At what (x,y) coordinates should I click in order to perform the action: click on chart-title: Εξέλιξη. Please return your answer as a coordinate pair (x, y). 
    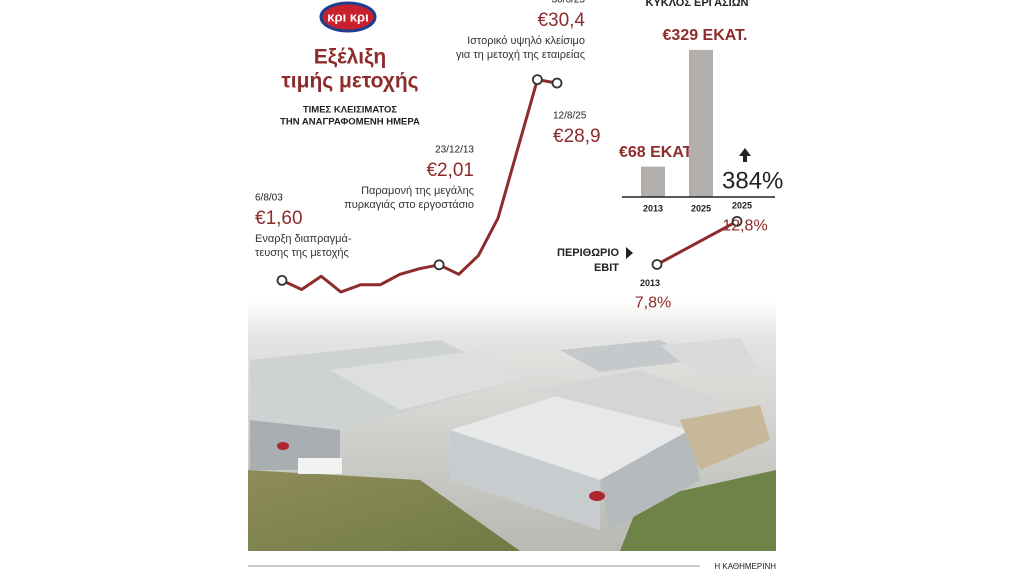
    Looking at the image, I should click on (350, 57).